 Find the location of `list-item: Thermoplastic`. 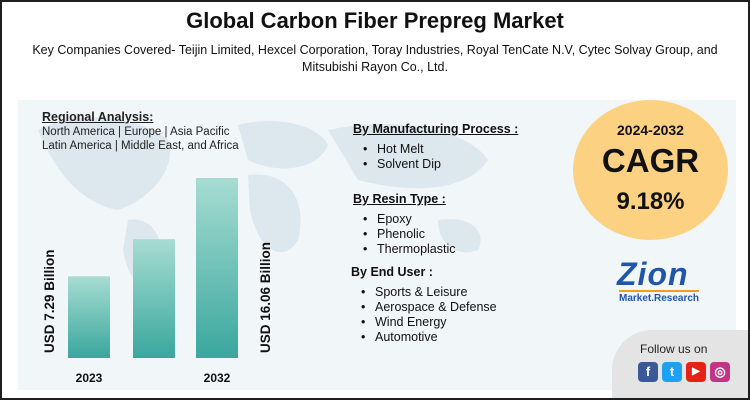

list-item: Thermoplastic is located at coordinates (404, 249).